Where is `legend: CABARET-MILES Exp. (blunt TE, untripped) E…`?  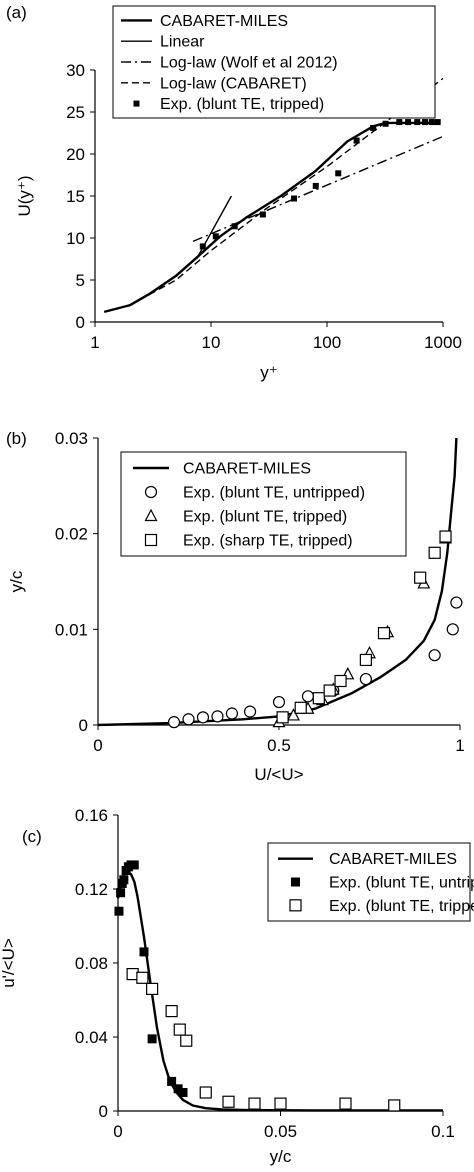 legend: CABARET-MILES Exp. (blunt TE, untripped) E… is located at coordinates (370, 882).